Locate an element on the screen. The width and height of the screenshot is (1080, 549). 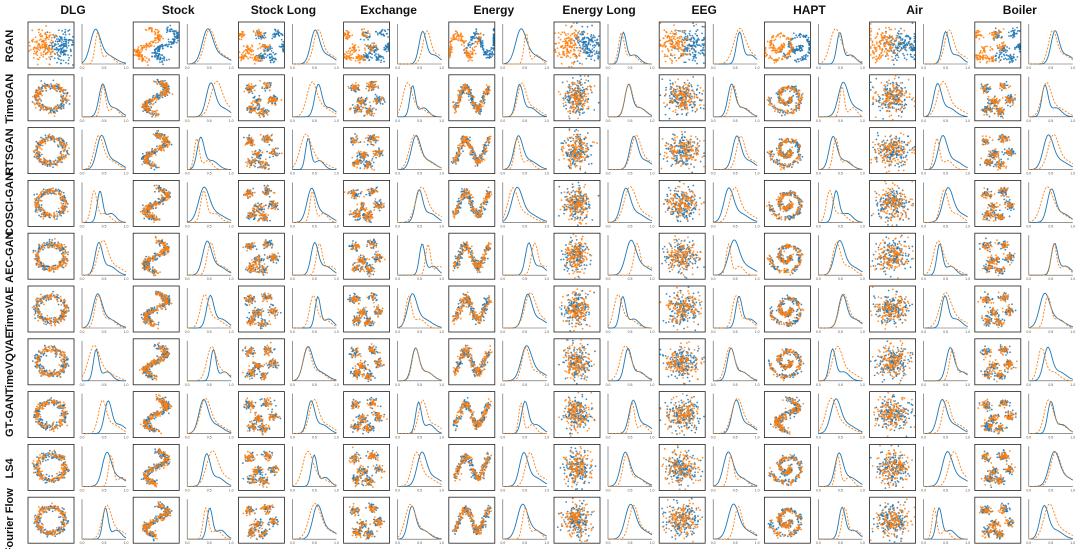
column-header: Energy Long is located at coordinates (598, 10).